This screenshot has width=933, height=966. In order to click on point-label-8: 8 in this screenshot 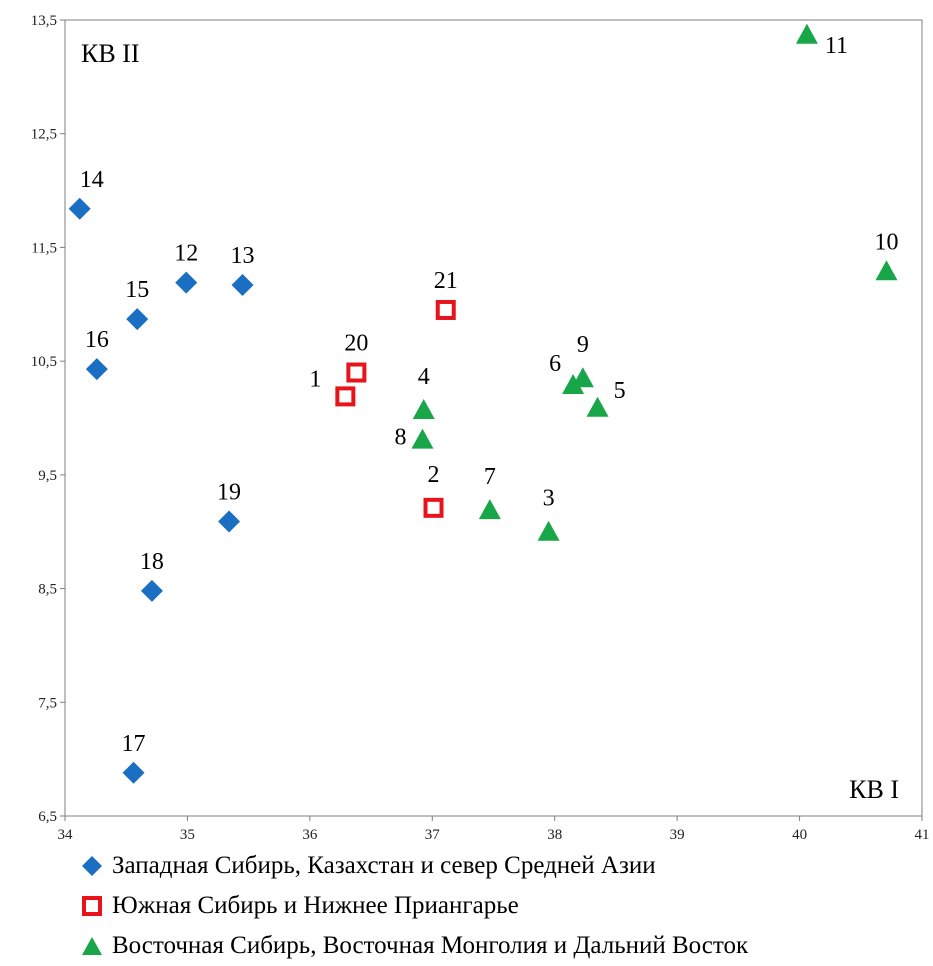, I will do `click(400, 438)`.